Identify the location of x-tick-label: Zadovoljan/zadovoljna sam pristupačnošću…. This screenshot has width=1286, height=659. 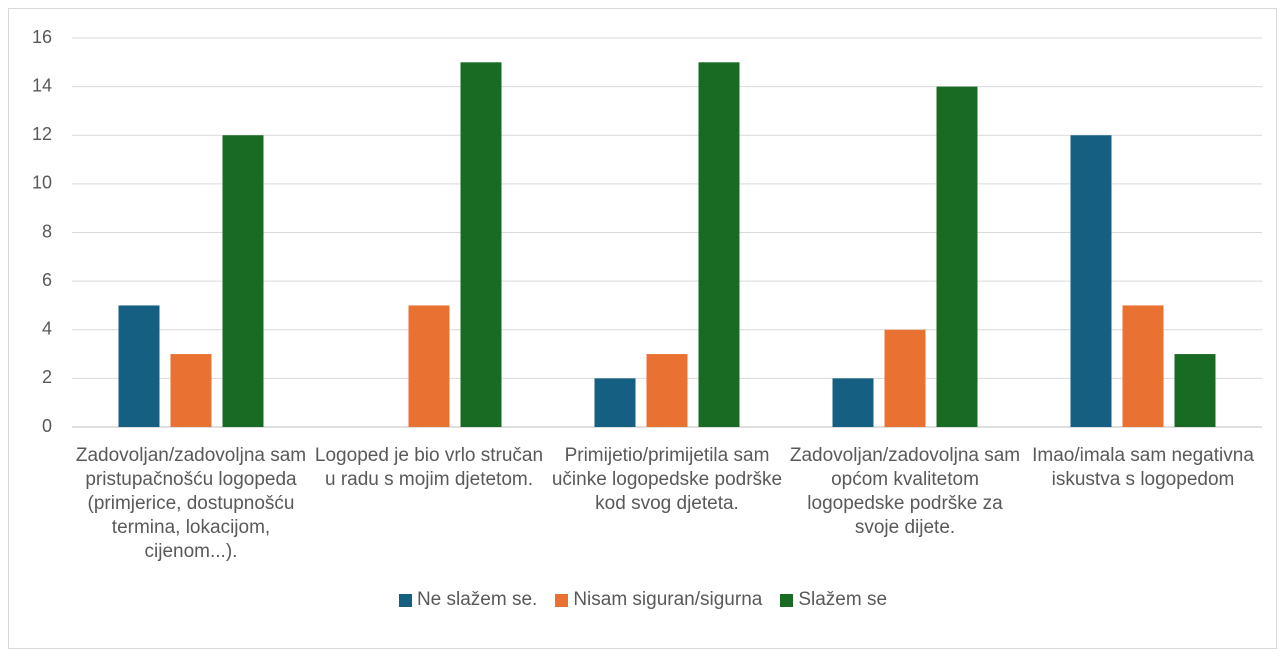
(191, 503).